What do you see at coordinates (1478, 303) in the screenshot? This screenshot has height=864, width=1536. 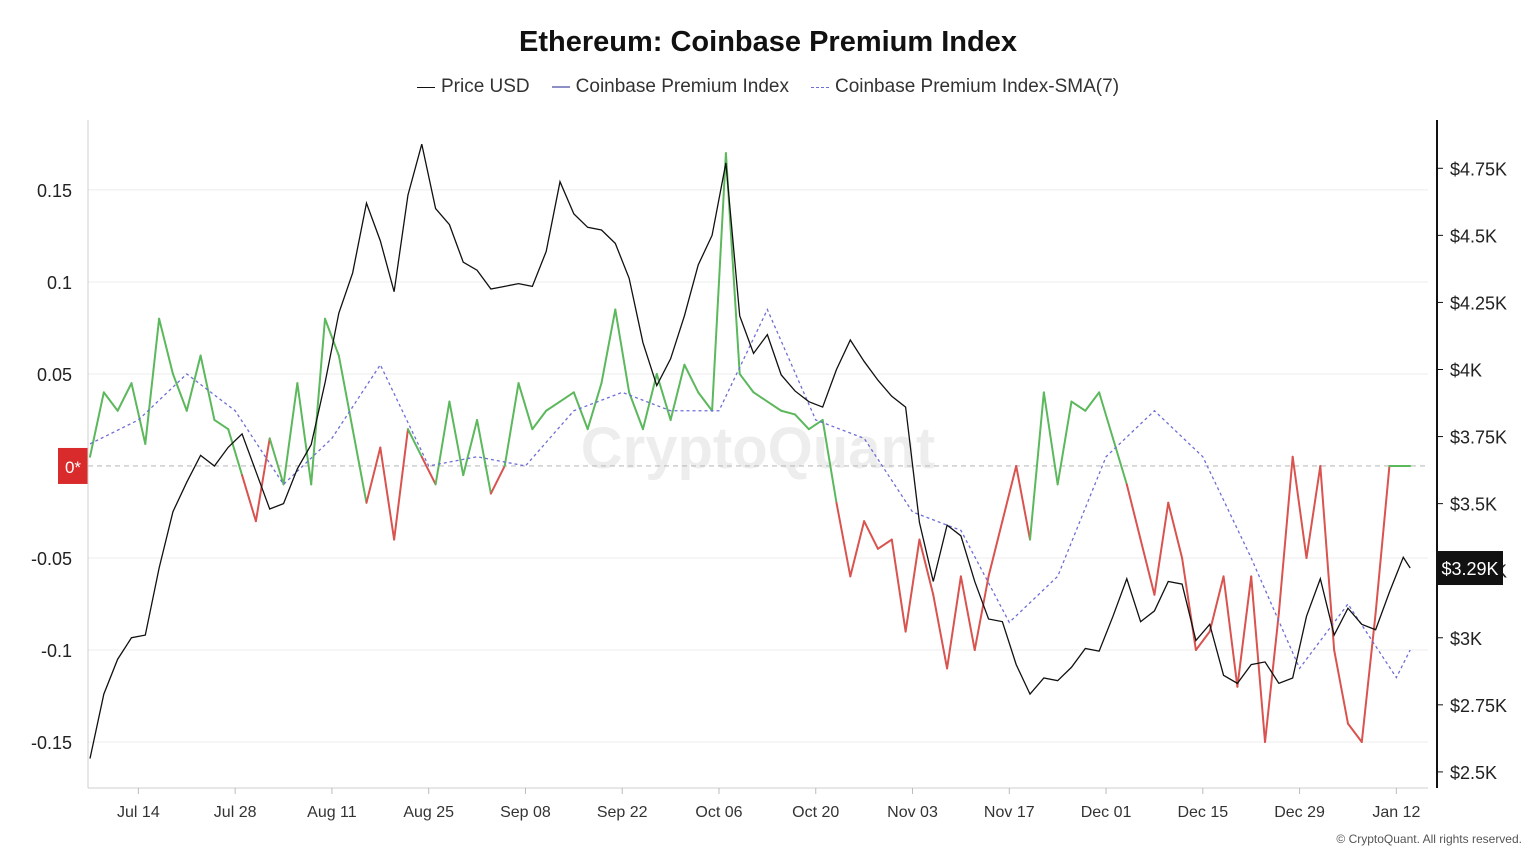 I see `y-right-tick-label: $4.25K` at bounding box center [1478, 303].